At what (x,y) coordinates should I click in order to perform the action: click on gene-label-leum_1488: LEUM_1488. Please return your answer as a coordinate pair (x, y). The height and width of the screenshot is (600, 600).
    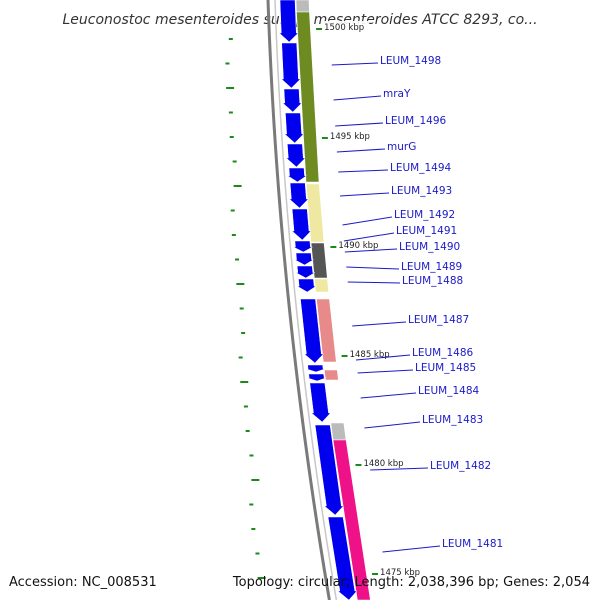
    Looking at the image, I should click on (432, 281).